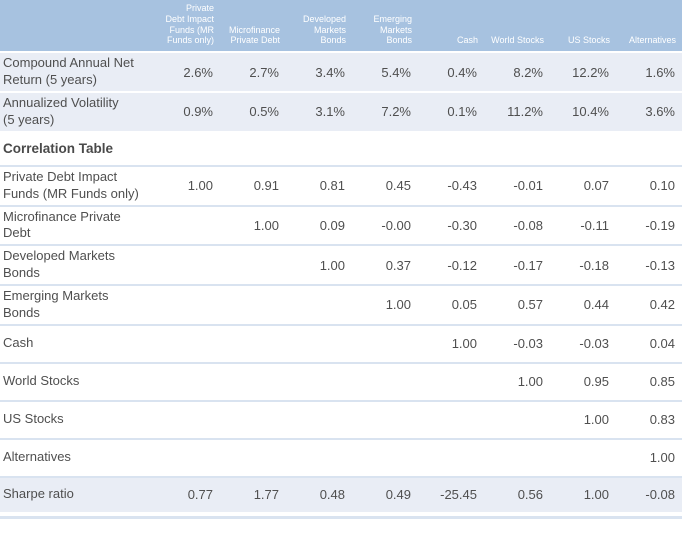 The width and height of the screenshot is (682, 540). What do you see at coordinates (596, 382) in the screenshot?
I see `cell: 0.95` at bounding box center [596, 382].